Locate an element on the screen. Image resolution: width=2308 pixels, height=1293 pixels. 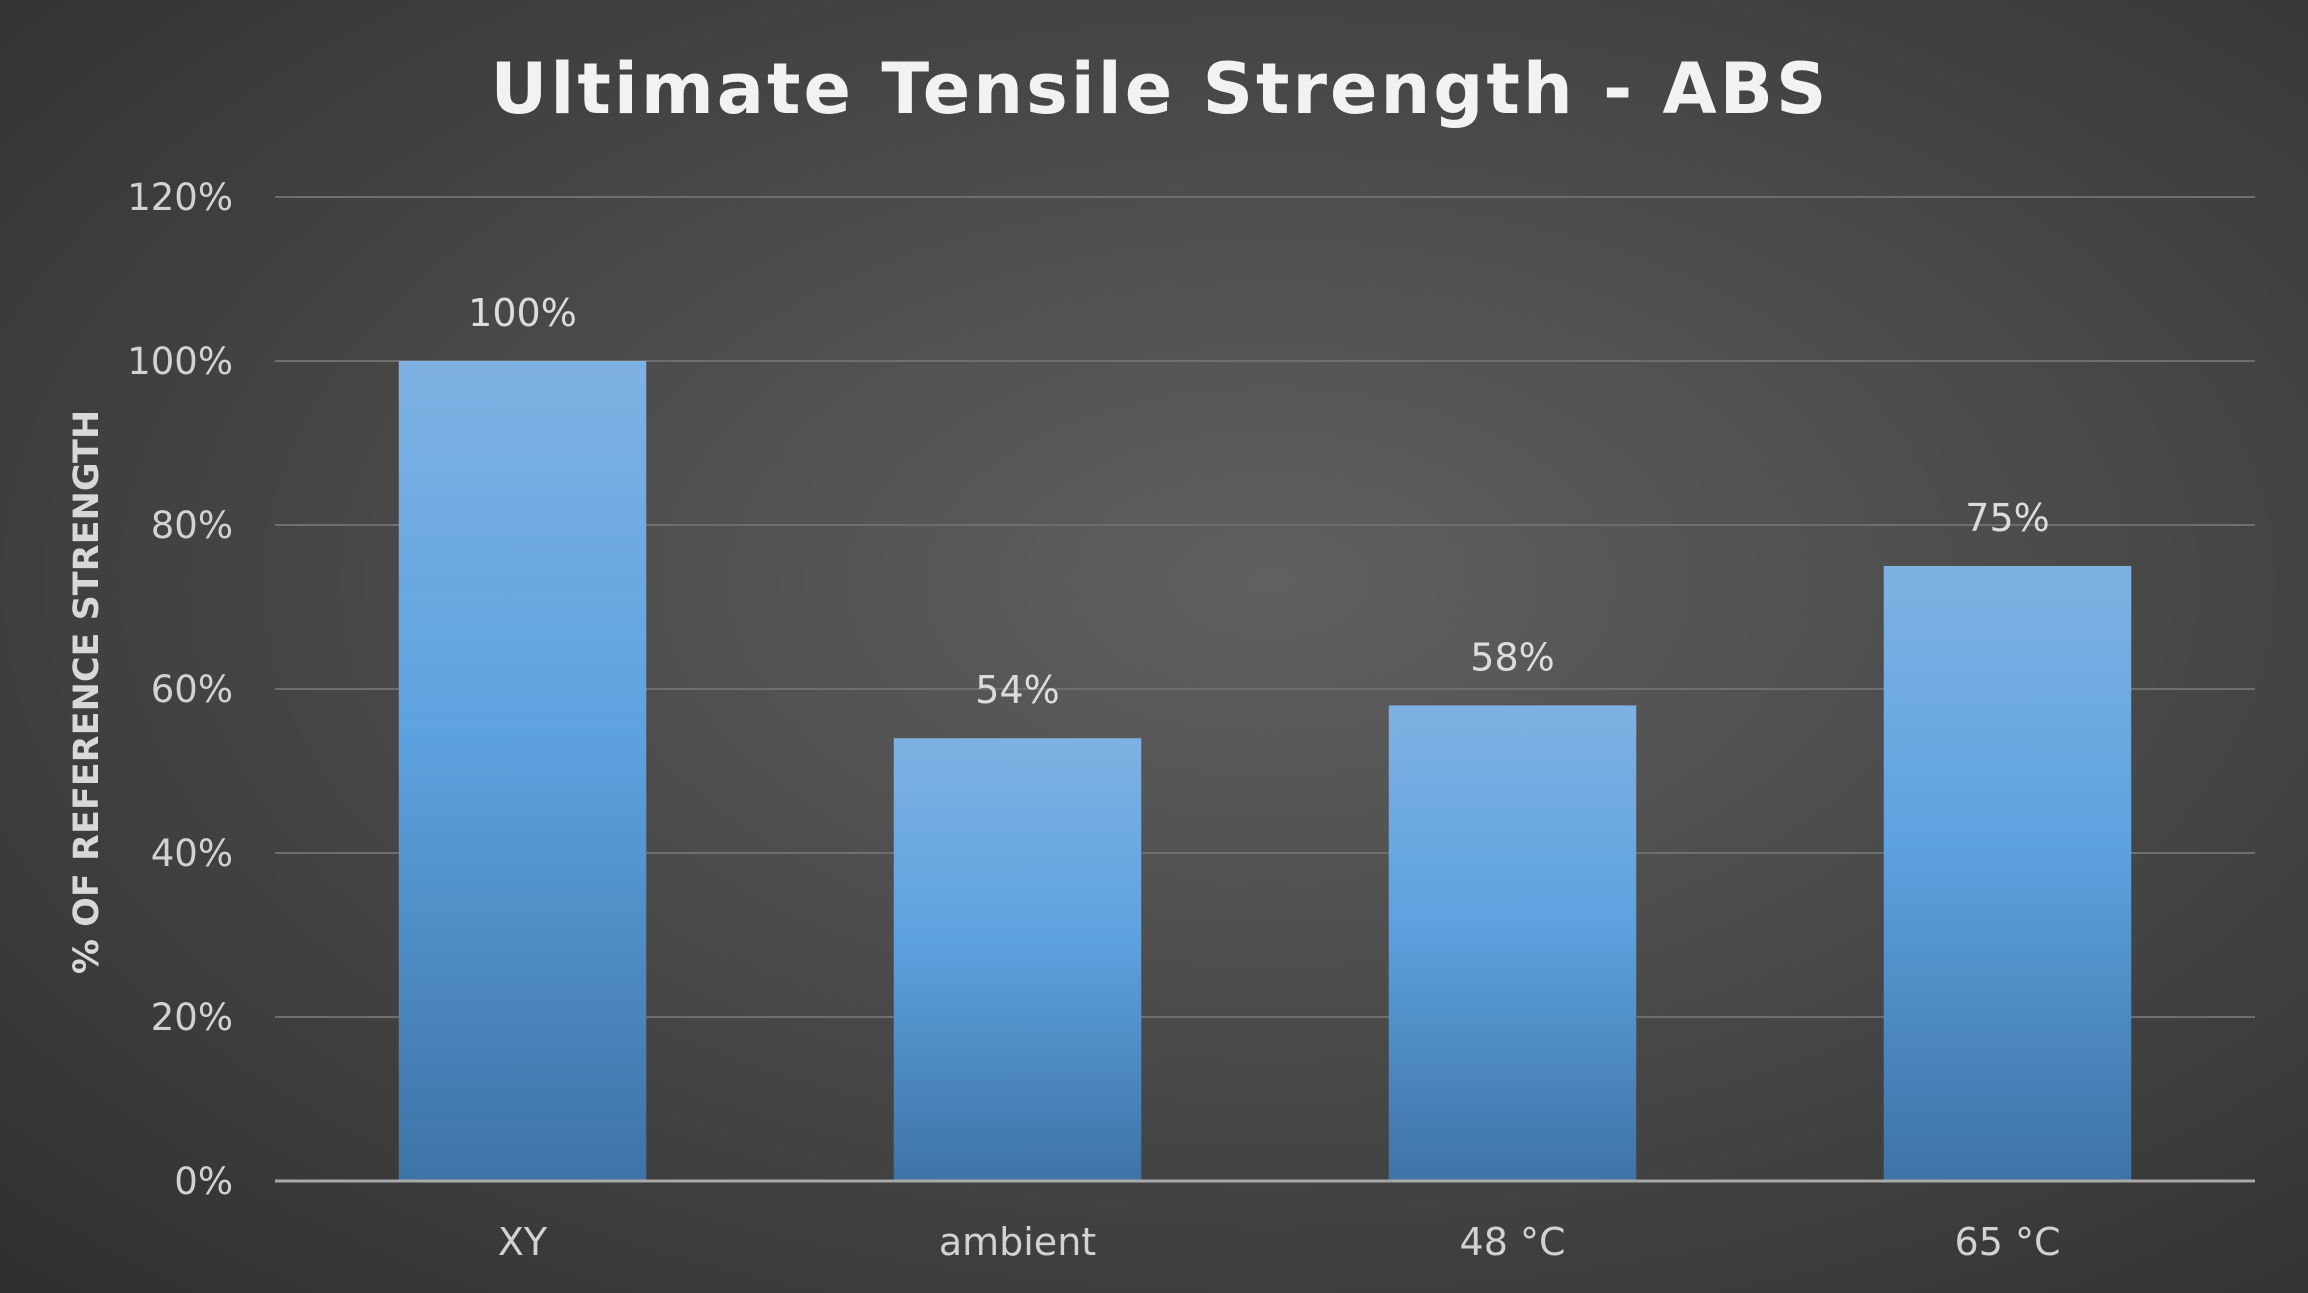
data-label: 100% is located at coordinates (522, 313).